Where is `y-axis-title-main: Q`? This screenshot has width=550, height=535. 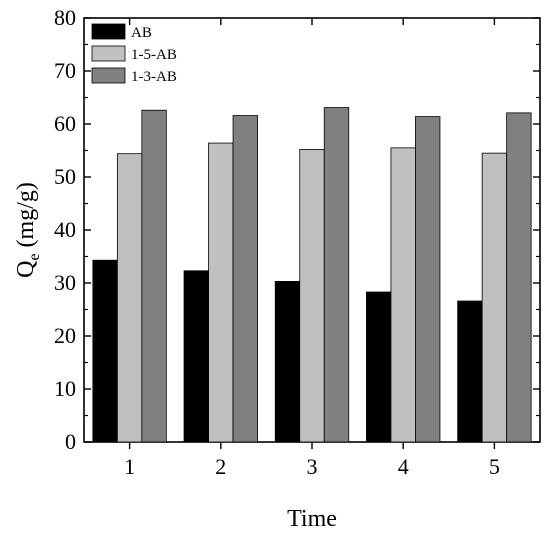
y-axis-title-main: Q is located at coordinates (26, 269).